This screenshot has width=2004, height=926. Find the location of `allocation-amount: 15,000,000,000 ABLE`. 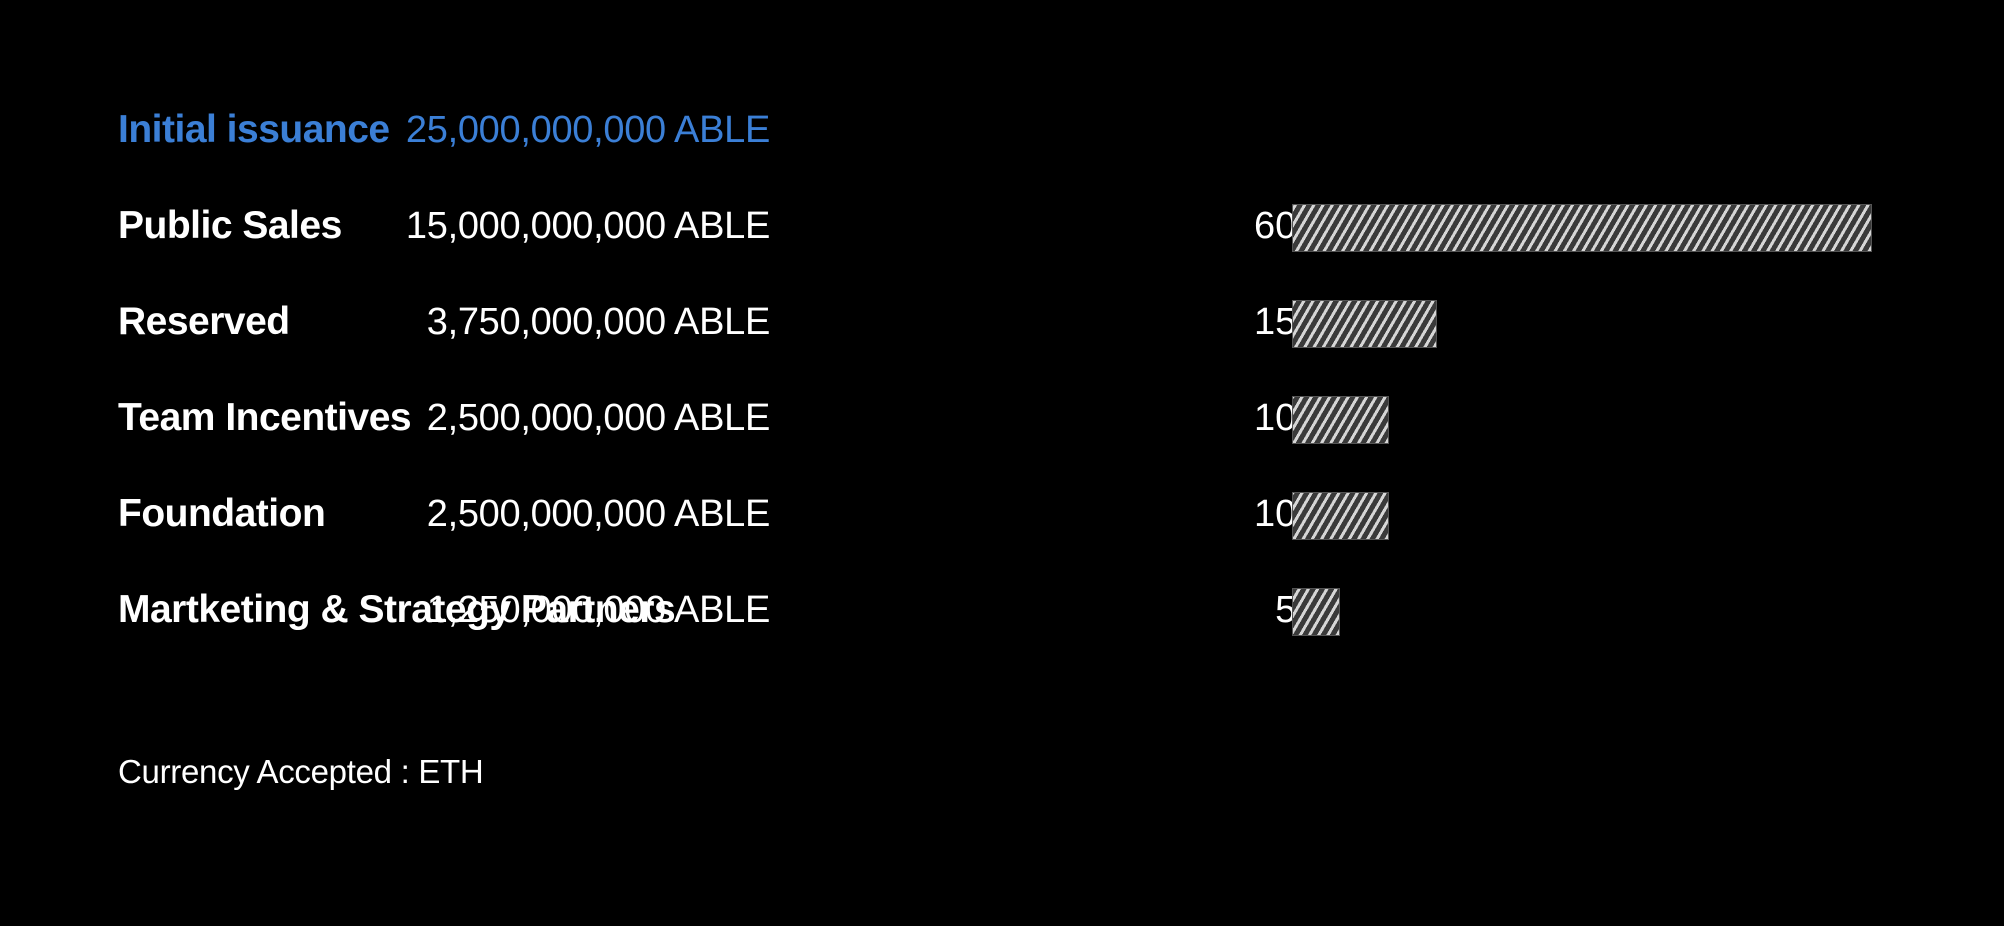

allocation-amount: 15,000,000,000 ABLE is located at coordinates (587, 226).